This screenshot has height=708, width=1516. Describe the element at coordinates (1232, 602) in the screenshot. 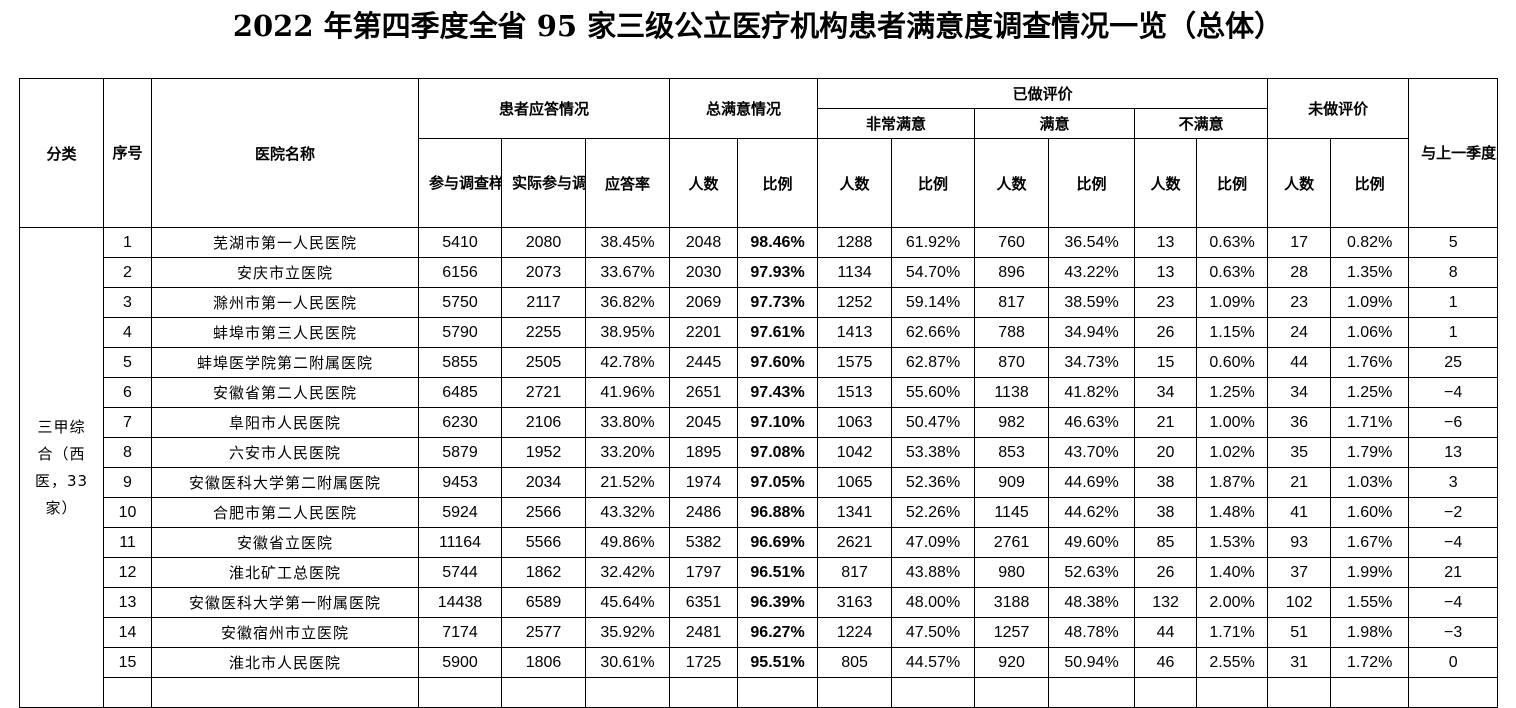

I see `cell-unsatisfied-ratio: 2.00%` at that location.